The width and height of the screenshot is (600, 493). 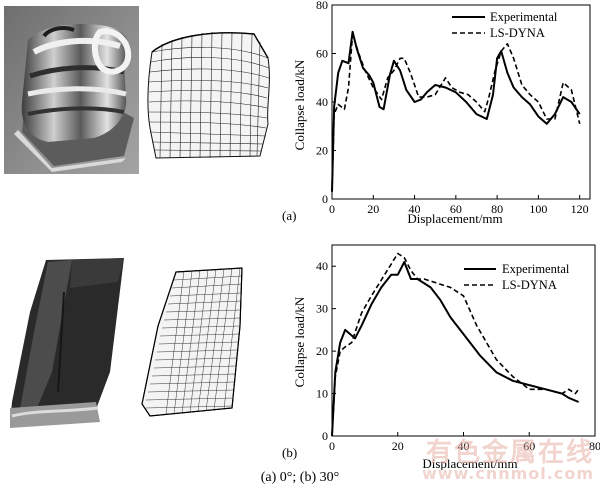 I want to click on watermark-url: www.cnnmol.com, so click(x=507, y=473).